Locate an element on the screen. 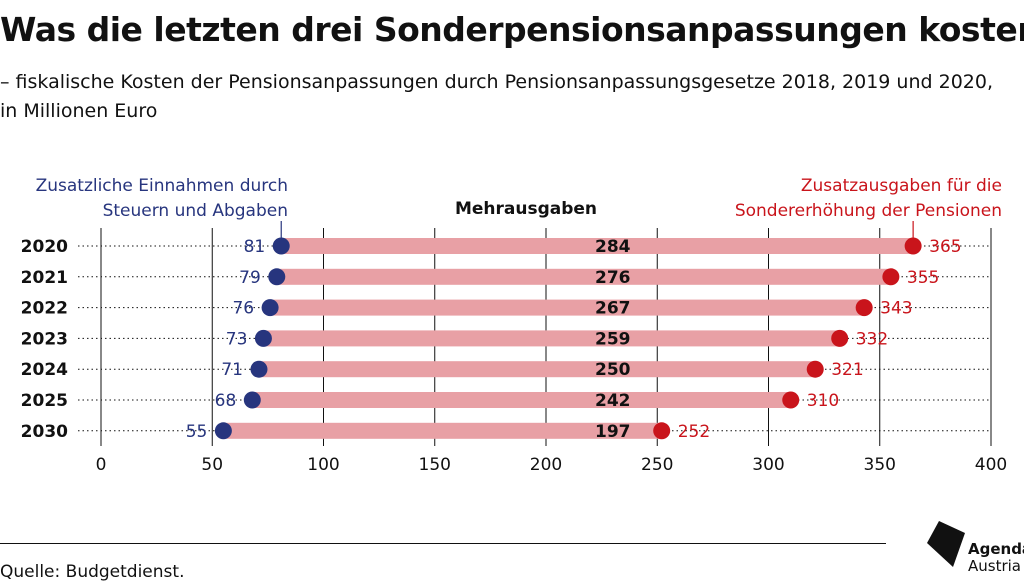 The image size is (1024, 587). category-label: 2025 is located at coordinates (44, 401).